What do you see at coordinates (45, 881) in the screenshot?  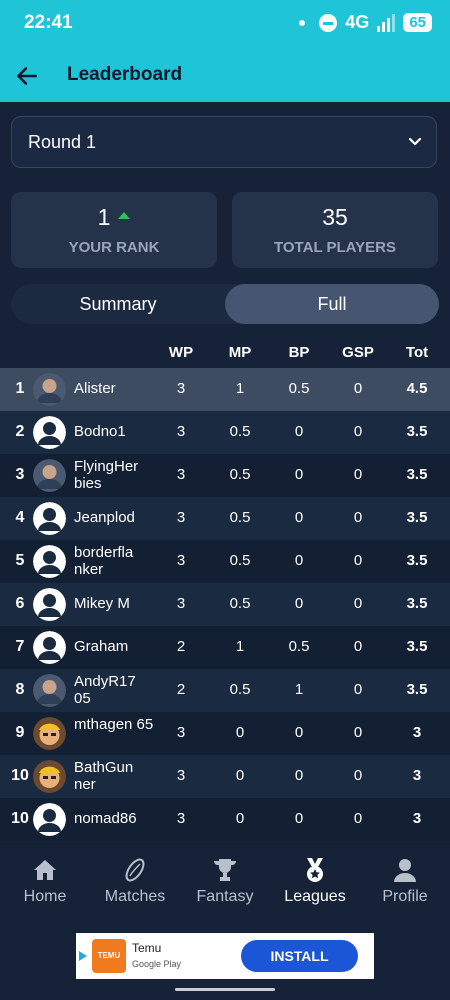 I see `nav-home: Home` at bounding box center [45, 881].